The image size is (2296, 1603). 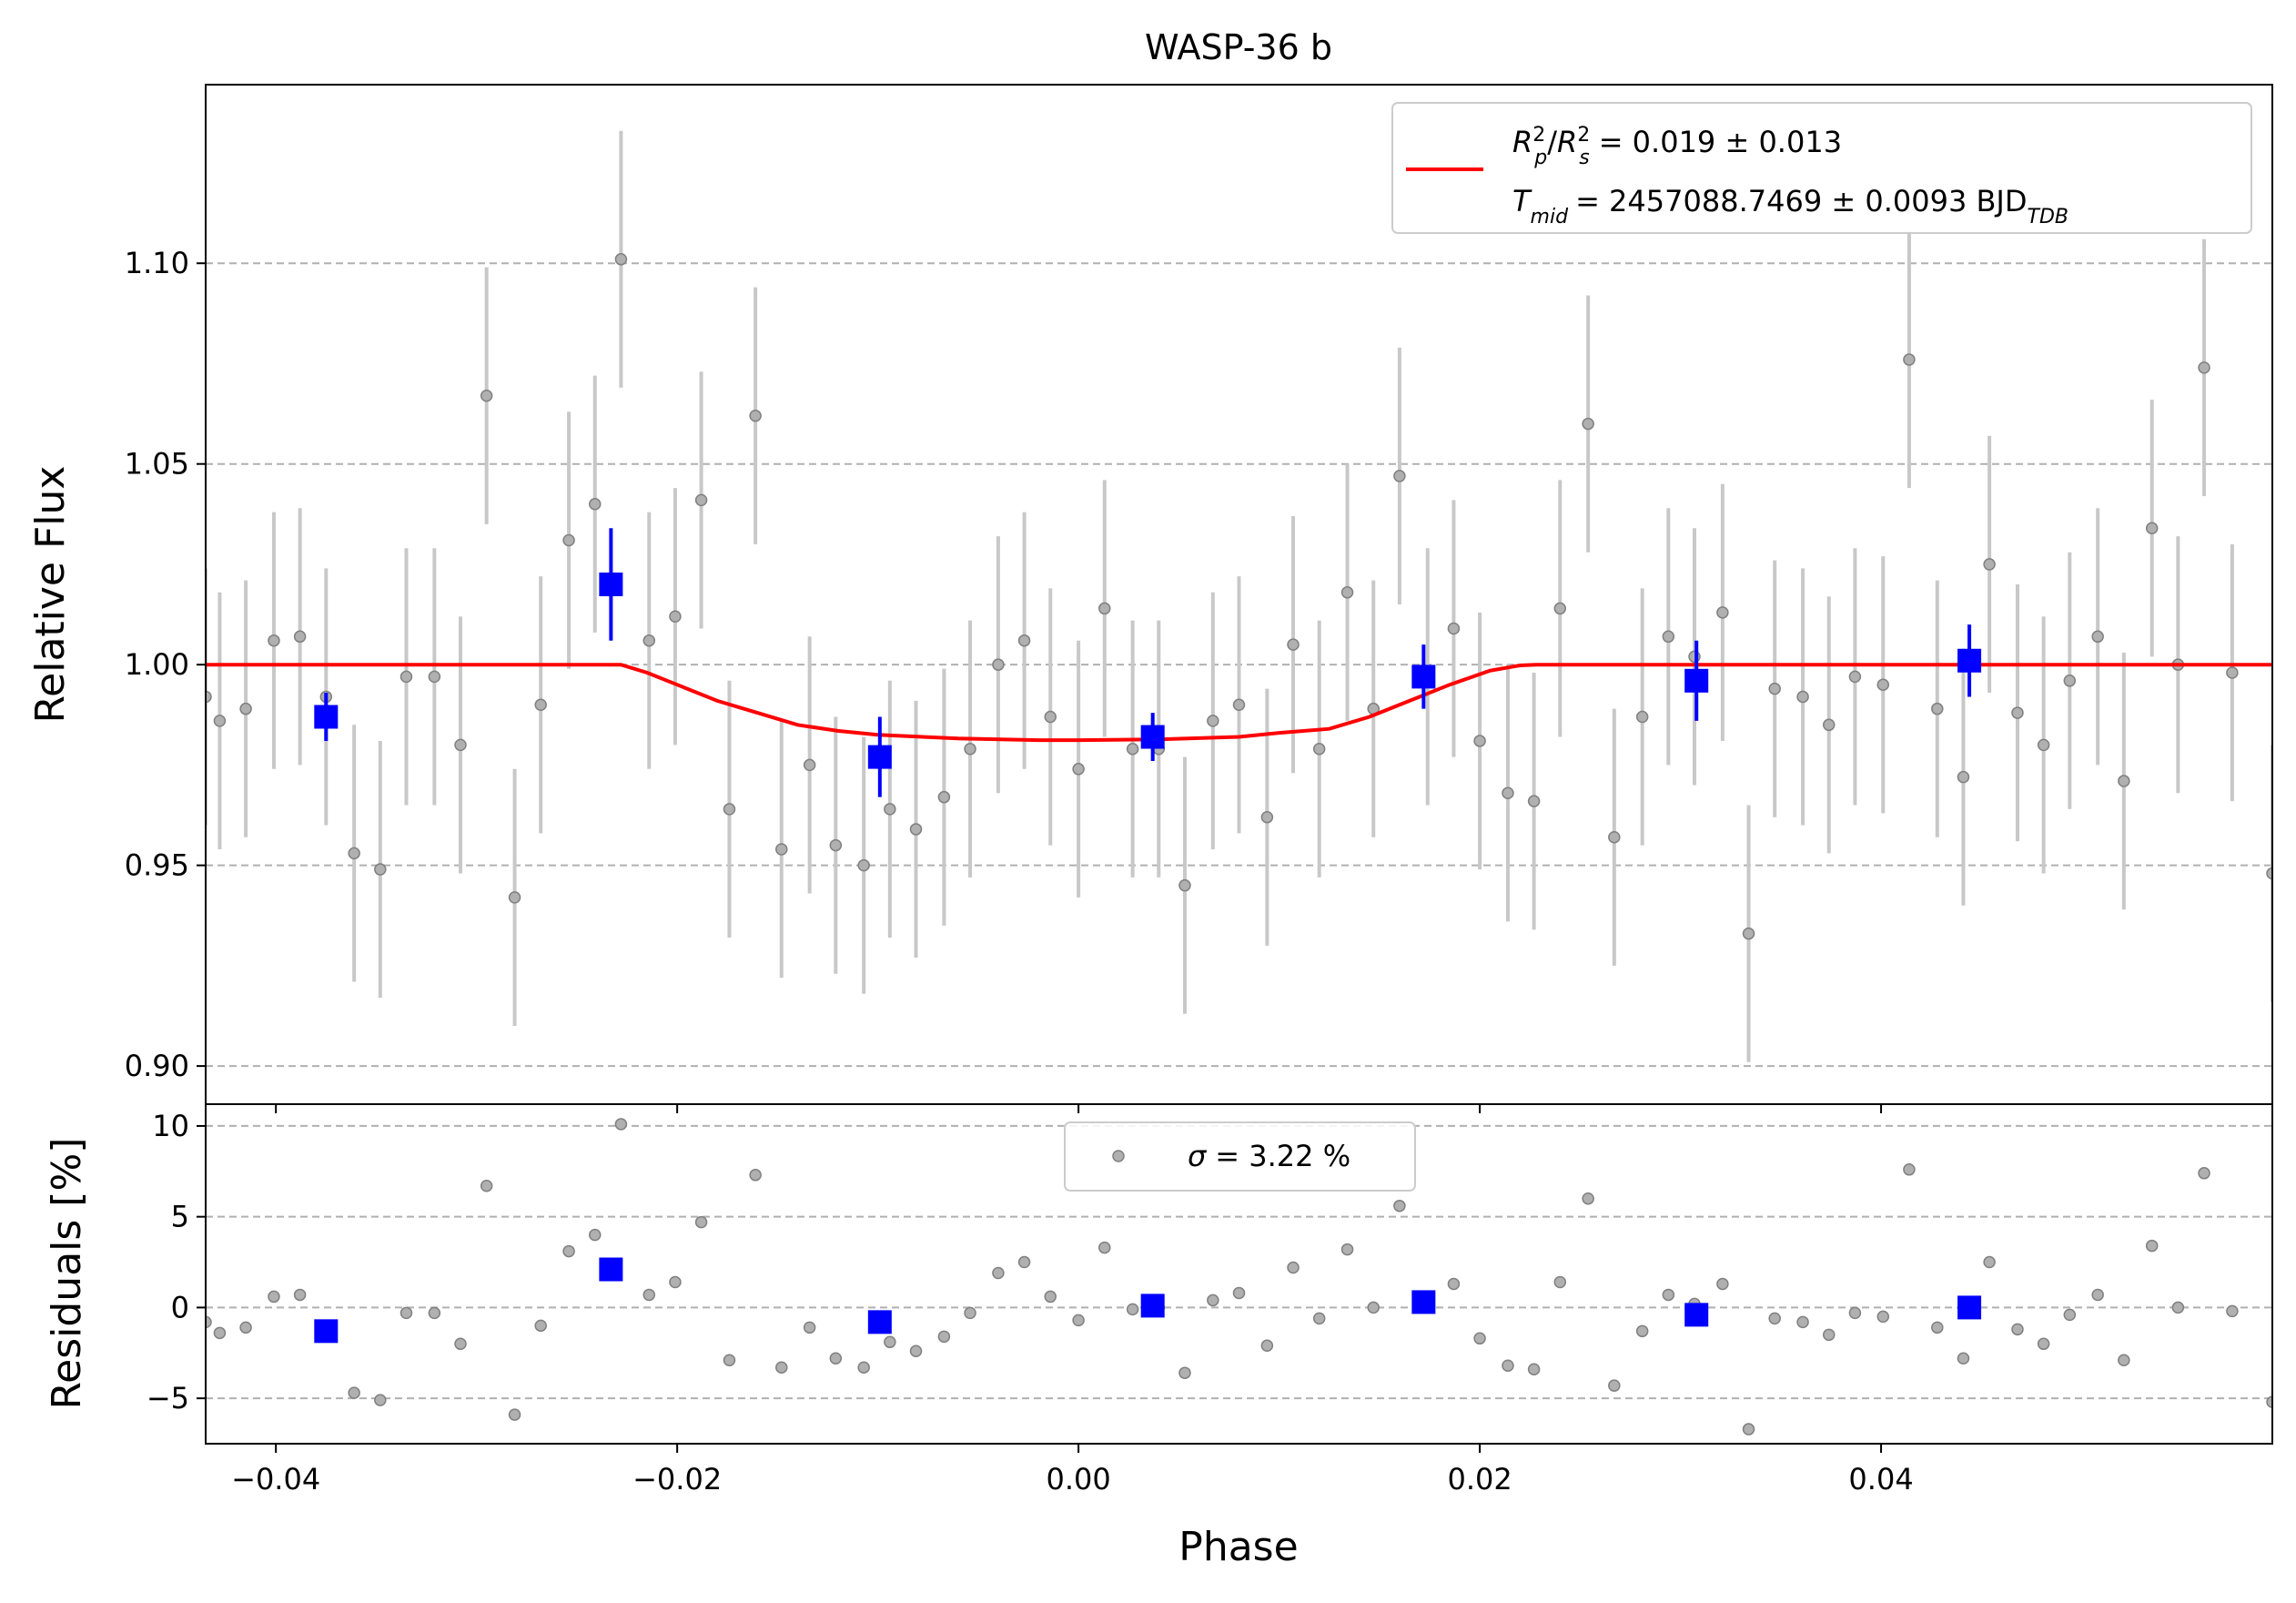 I want to click on xtick-label: −0.02, so click(x=677, y=1479).